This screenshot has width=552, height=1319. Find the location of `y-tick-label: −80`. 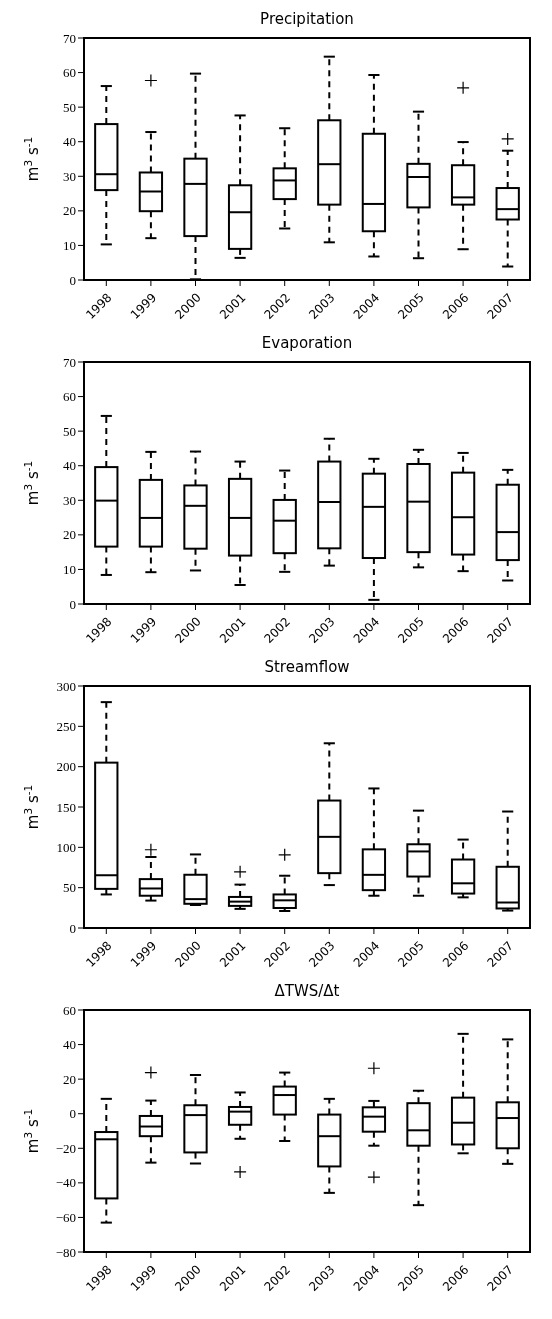

y-tick-label: −80 is located at coordinates (65, 1252).